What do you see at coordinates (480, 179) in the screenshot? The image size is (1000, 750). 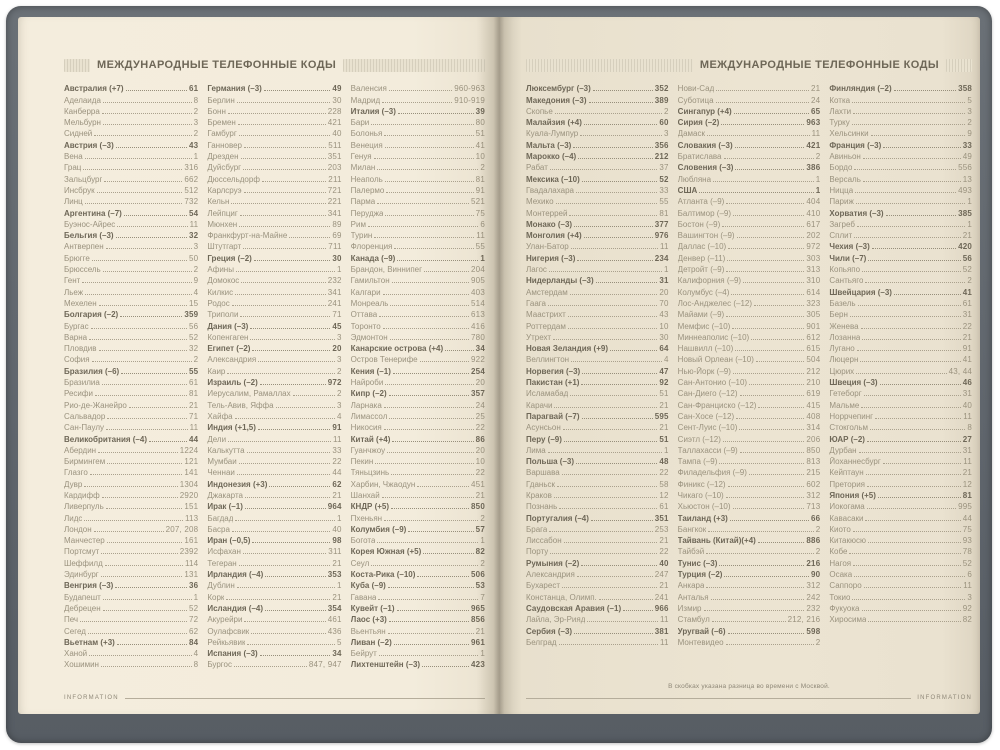 I see `entry-code: 81` at bounding box center [480, 179].